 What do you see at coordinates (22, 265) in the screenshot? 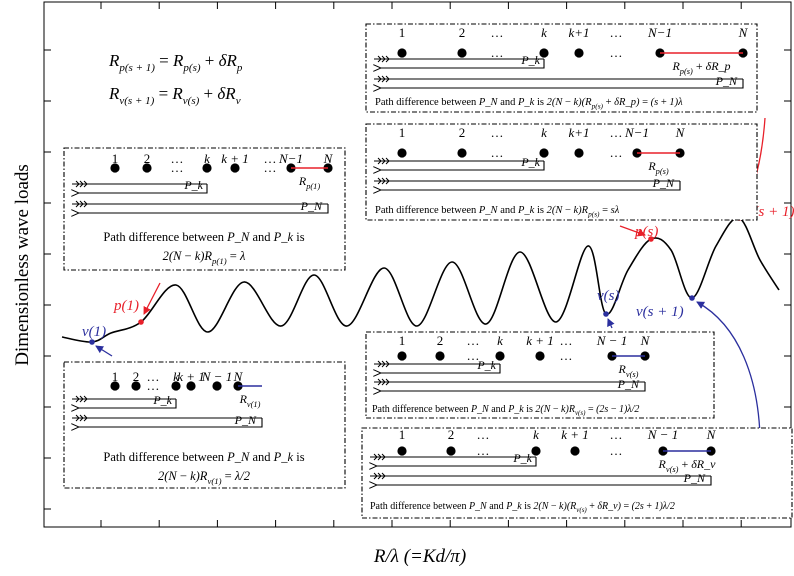
I see `y-axis-label: Dimensionless wave loads` at bounding box center [22, 265].